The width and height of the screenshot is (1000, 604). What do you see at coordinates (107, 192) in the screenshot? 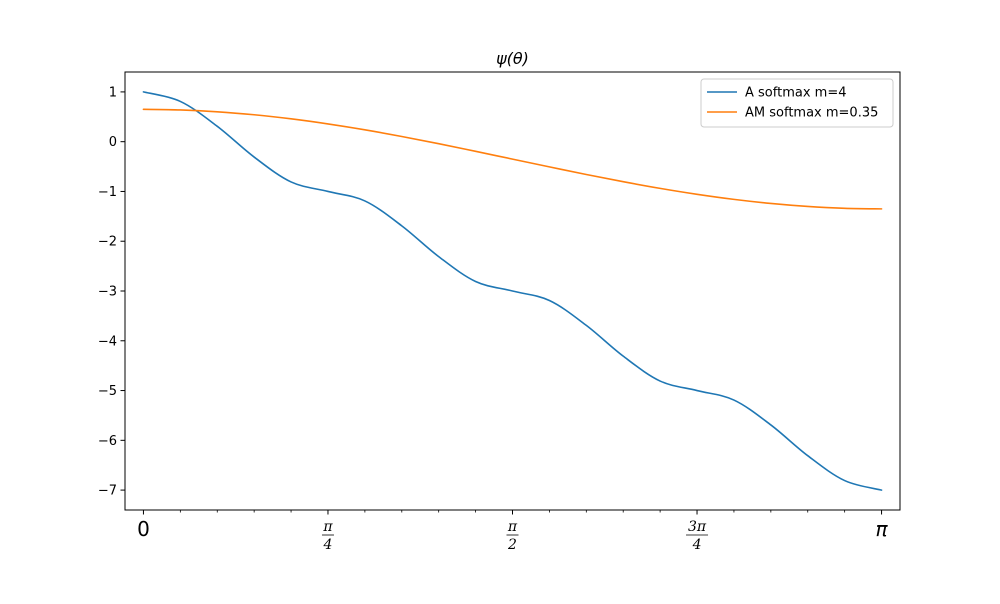
I see `y-tick-label: −1` at bounding box center [107, 192].